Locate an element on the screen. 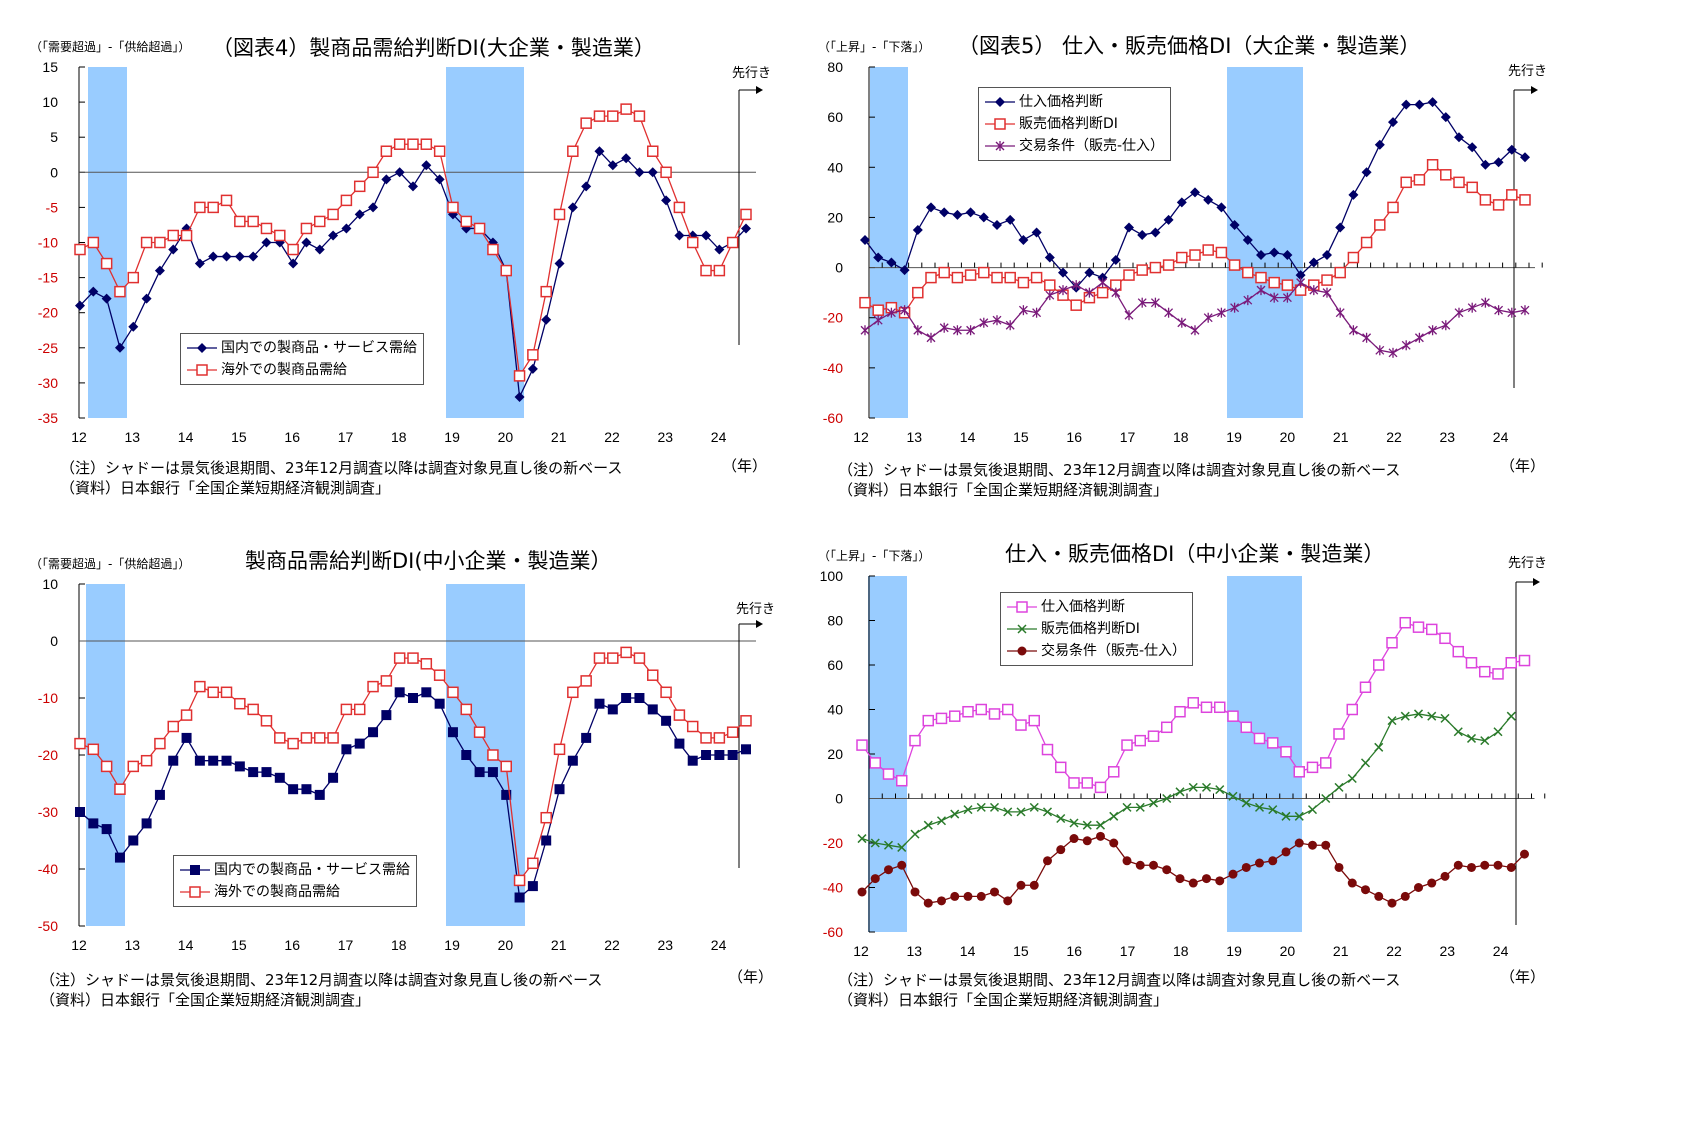  series-asterisk is located at coordinates (1195, 317).